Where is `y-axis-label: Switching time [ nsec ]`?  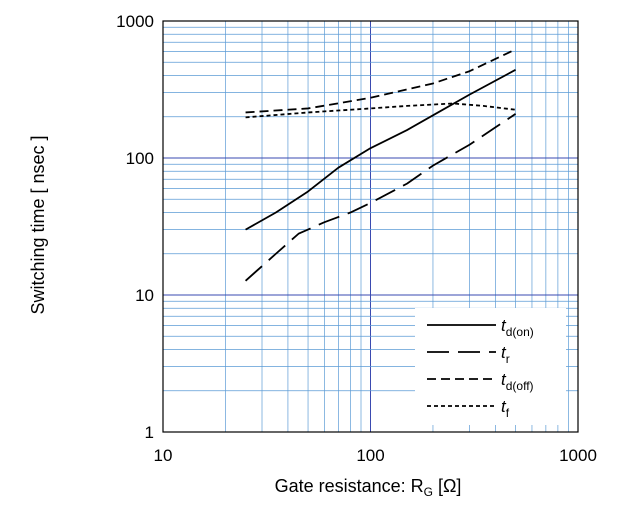 y-axis-label: Switching time [ nsec ] is located at coordinates (38, 224).